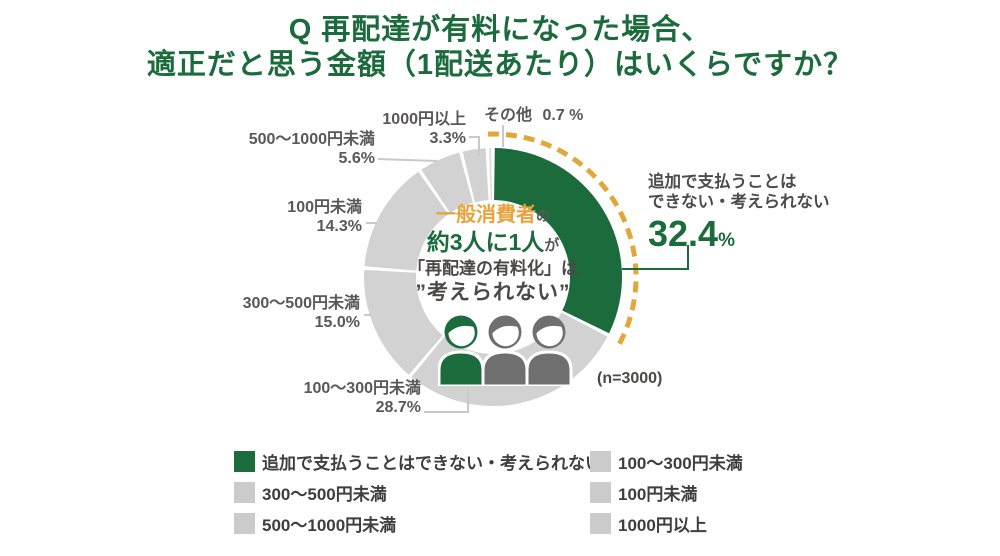 Image resolution: width=1000 pixels, height=556 pixels. What do you see at coordinates (461, 332) in the screenshot?
I see `person-head-green` at bounding box center [461, 332].